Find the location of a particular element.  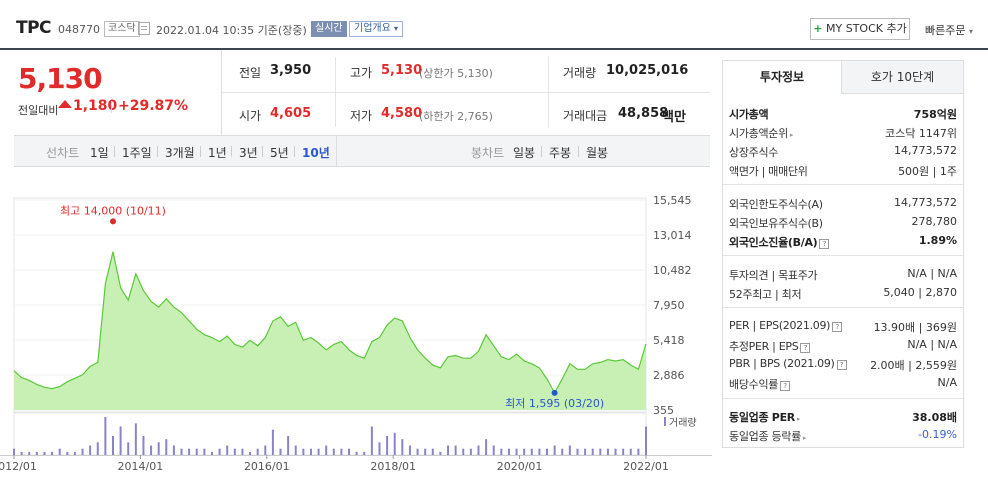

tab-orderbook: 호가 10단계 is located at coordinates (902, 77).